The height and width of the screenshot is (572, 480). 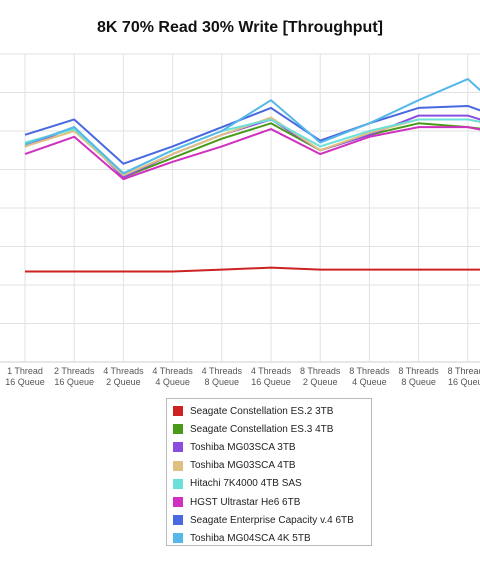 I want to click on legend-label: Toshiba MG04SCA 4K 5TB, so click(x=250, y=538).